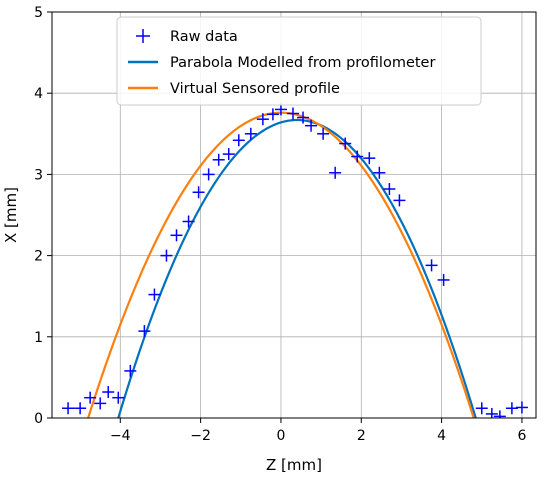  What do you see at coordinates (255, 89) in the screenshot?
I see `legend-label-virtual-profile: Virtual Sensored profile` at bounding box center [255, 89].